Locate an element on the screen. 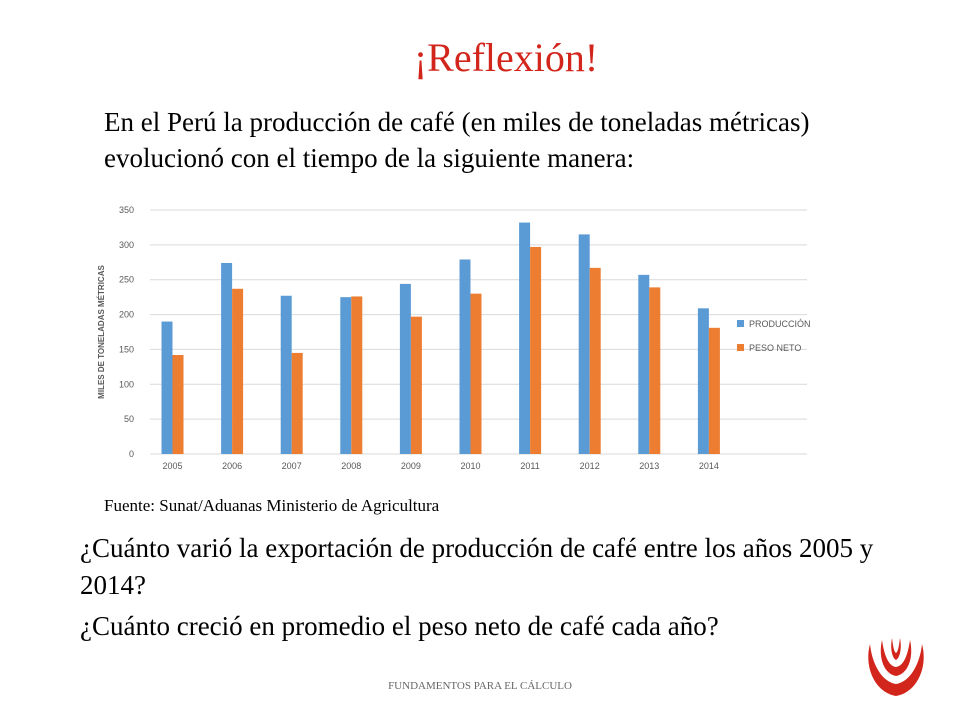  bar-produccion-2011 is located at coordinates (525, 338).